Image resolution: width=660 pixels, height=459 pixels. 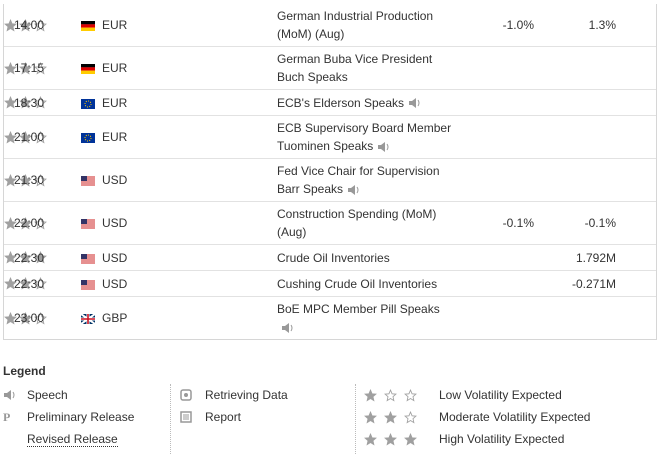 I want to click on time: 17:15, so click(x=29, y=68).